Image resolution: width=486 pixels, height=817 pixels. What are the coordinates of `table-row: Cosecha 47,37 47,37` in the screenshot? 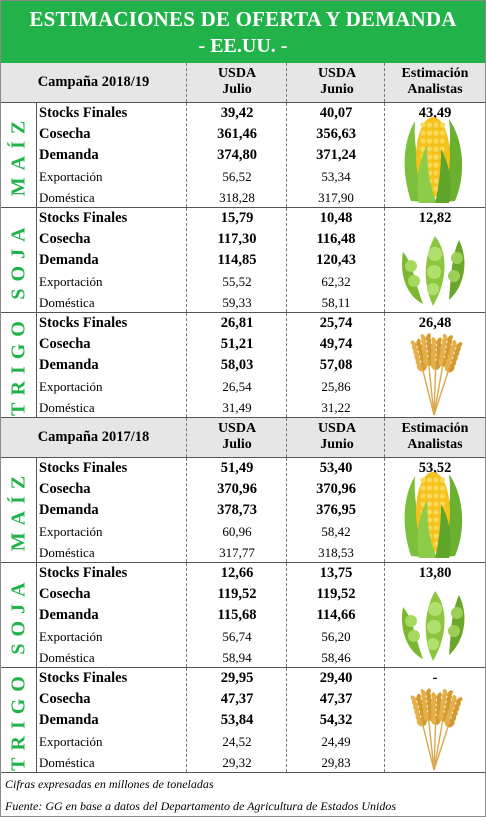 It's located at (261, 699).